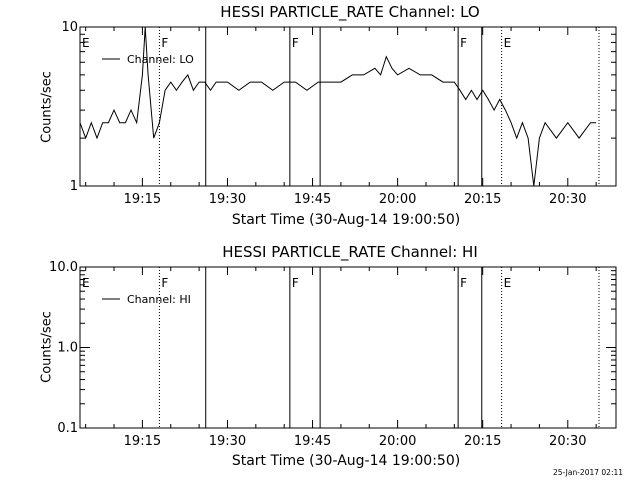 Image resolution: width=640 pixels, height=480 pixels. What do you see at coordinates (227, 441) in the screenshot?
I see `x-tick-label-hi: 19:30` at bounding box center [227, 441].